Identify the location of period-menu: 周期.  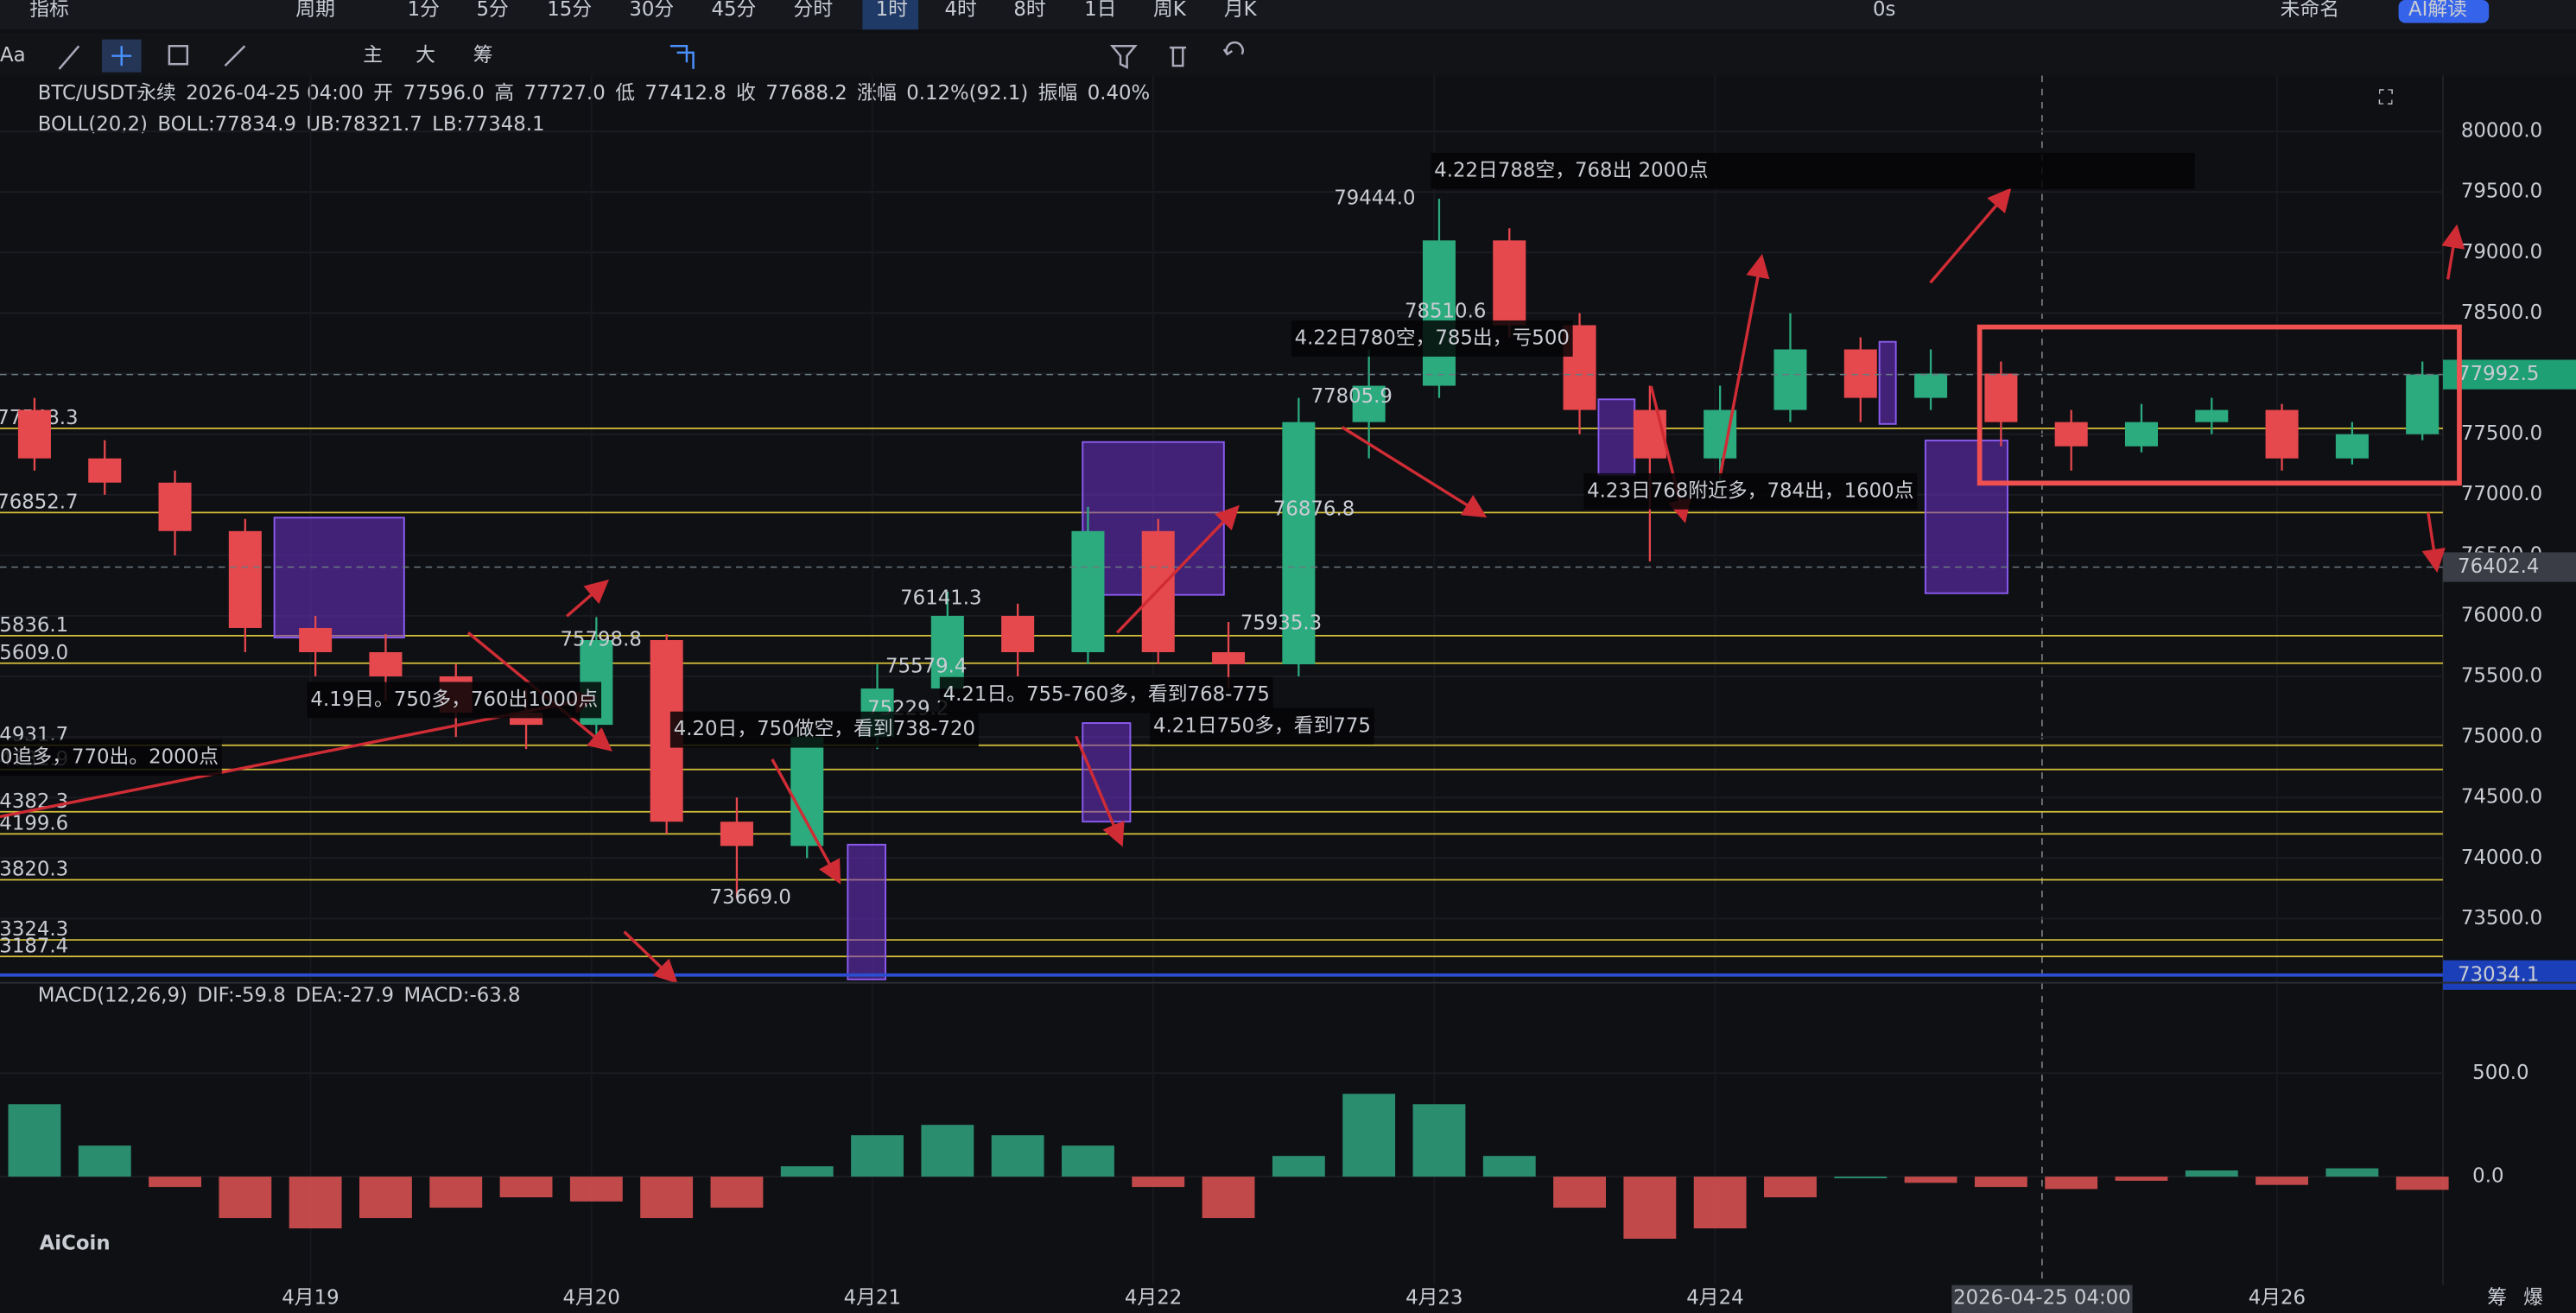
(315, 10).